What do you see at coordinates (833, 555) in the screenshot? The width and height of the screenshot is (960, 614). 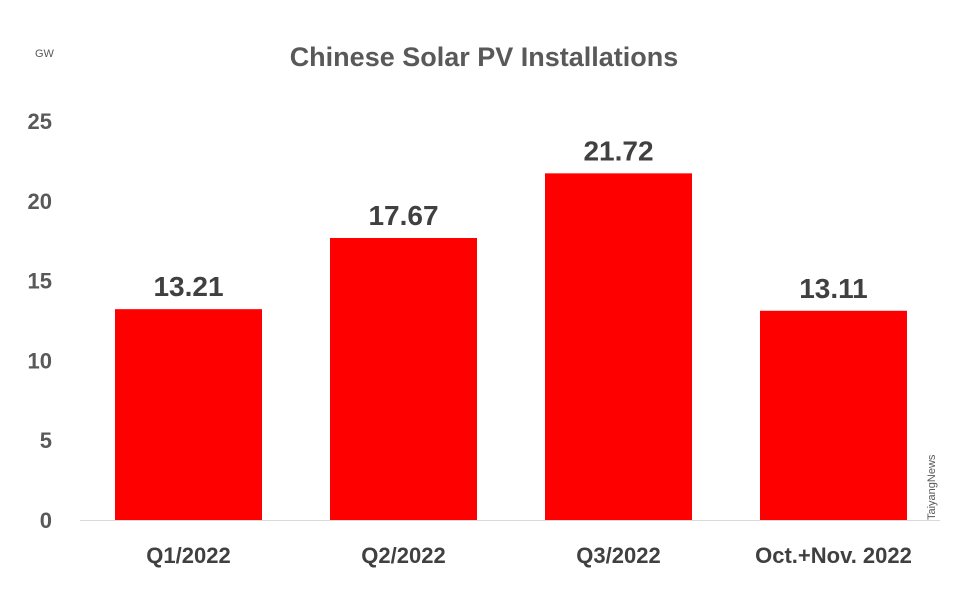 I see `x-tick-label: Oct.+Nov. 2022` at bounding box center [833, 555].